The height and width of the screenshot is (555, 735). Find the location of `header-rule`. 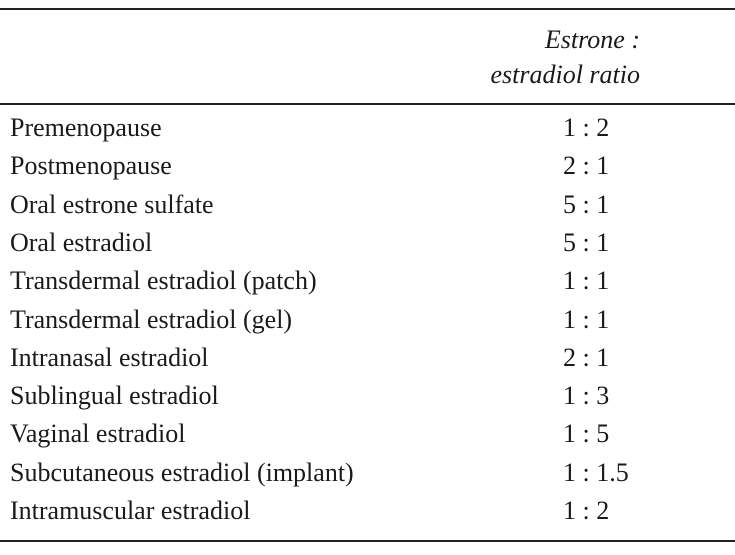

header-rule is located at coordinates (367, 104).